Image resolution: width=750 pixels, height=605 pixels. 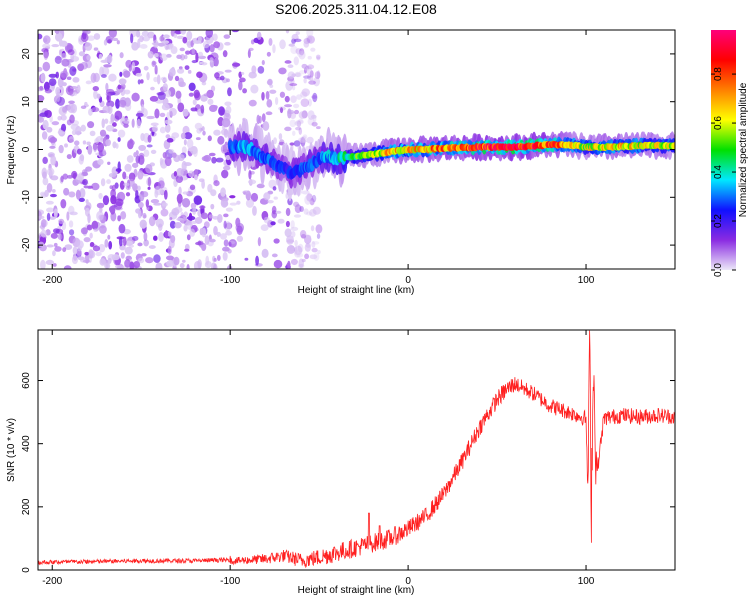 What do you see at coordinates (230, 280) in the screenshot?
I see `spectrogram-xtick-label: -100` at bounding box center [230, 280].